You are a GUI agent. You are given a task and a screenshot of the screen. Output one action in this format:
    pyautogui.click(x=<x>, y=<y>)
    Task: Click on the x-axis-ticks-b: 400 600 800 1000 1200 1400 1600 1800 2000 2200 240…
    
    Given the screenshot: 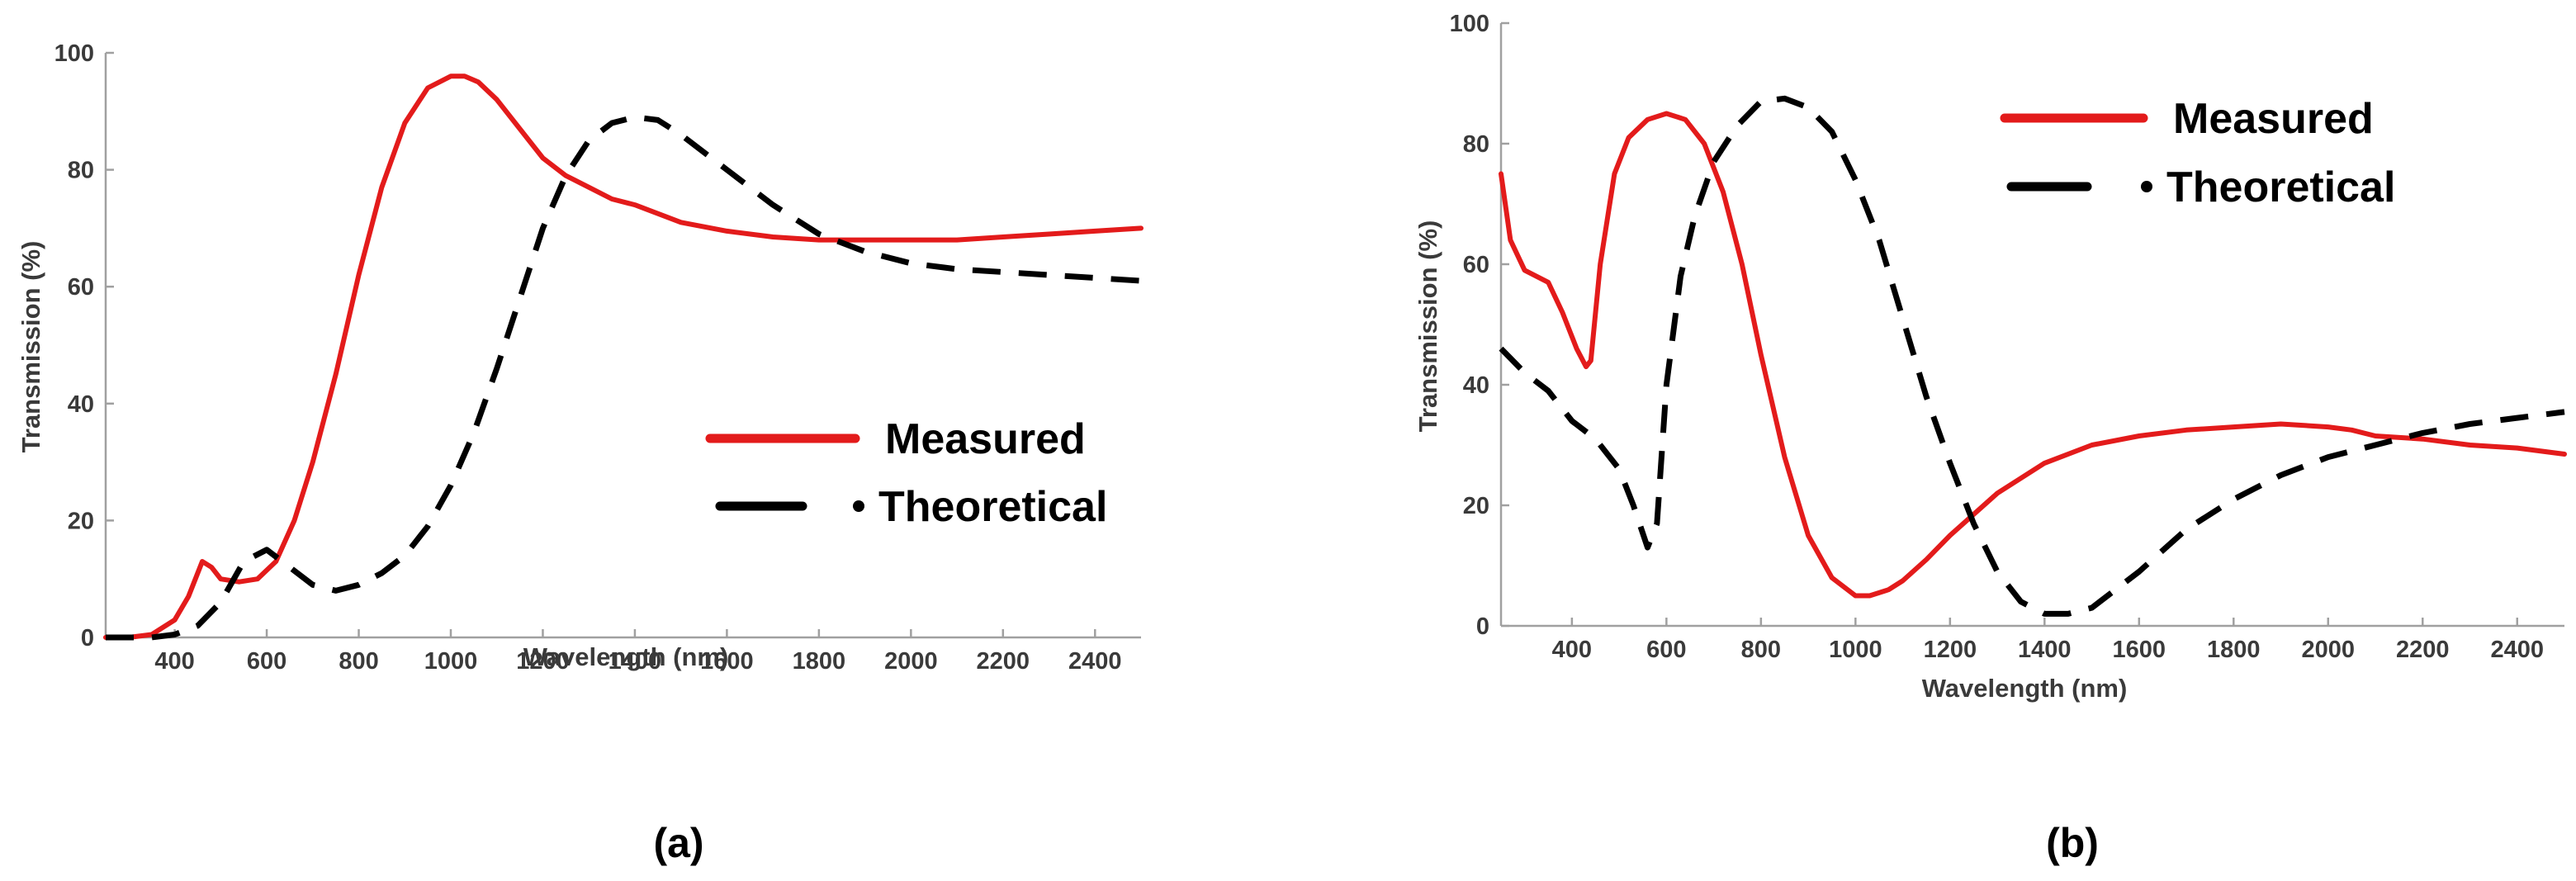 What is the action you would take?
    pyautogui.click(x=2048, y=640)
    